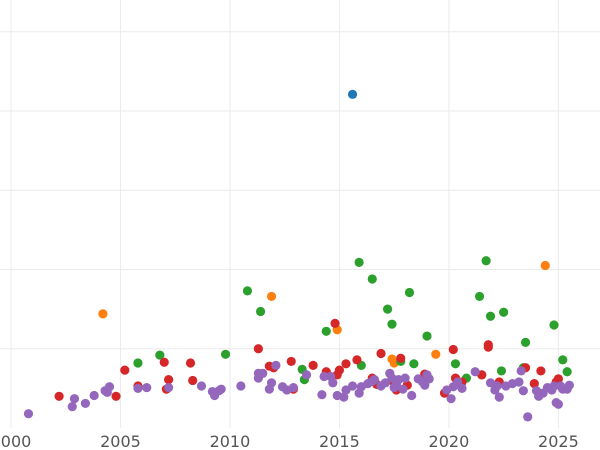  I want to click on x-tick-label-3: 2015, so click(339, 441).